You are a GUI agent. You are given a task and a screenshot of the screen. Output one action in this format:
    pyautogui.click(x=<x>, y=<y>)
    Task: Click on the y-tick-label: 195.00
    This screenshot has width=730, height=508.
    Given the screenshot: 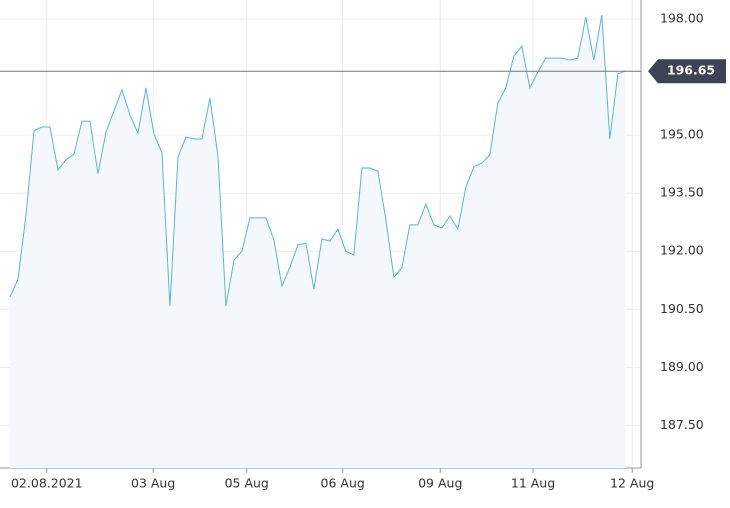 What is the action you would take?
    pyautogui.click(x=682, y=134)
    